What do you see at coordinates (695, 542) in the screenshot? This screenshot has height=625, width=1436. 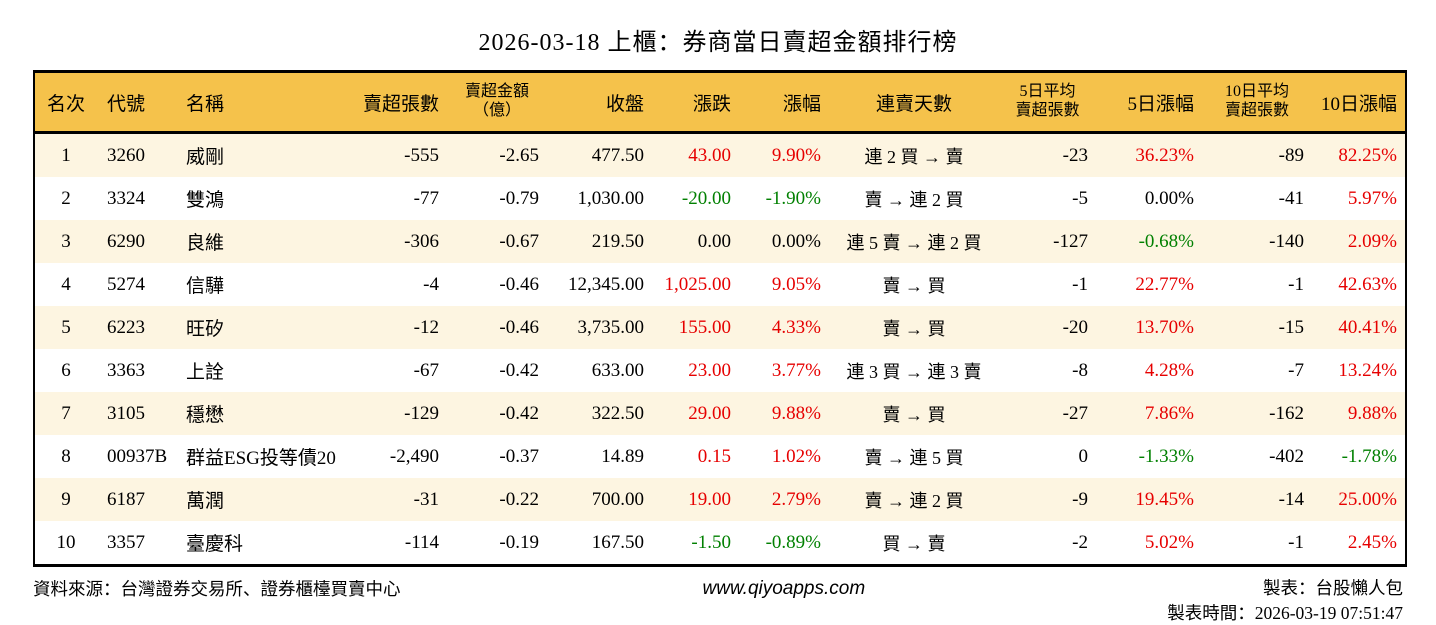 I see `cell-change: -1.50` at bounding box center [695, 542].